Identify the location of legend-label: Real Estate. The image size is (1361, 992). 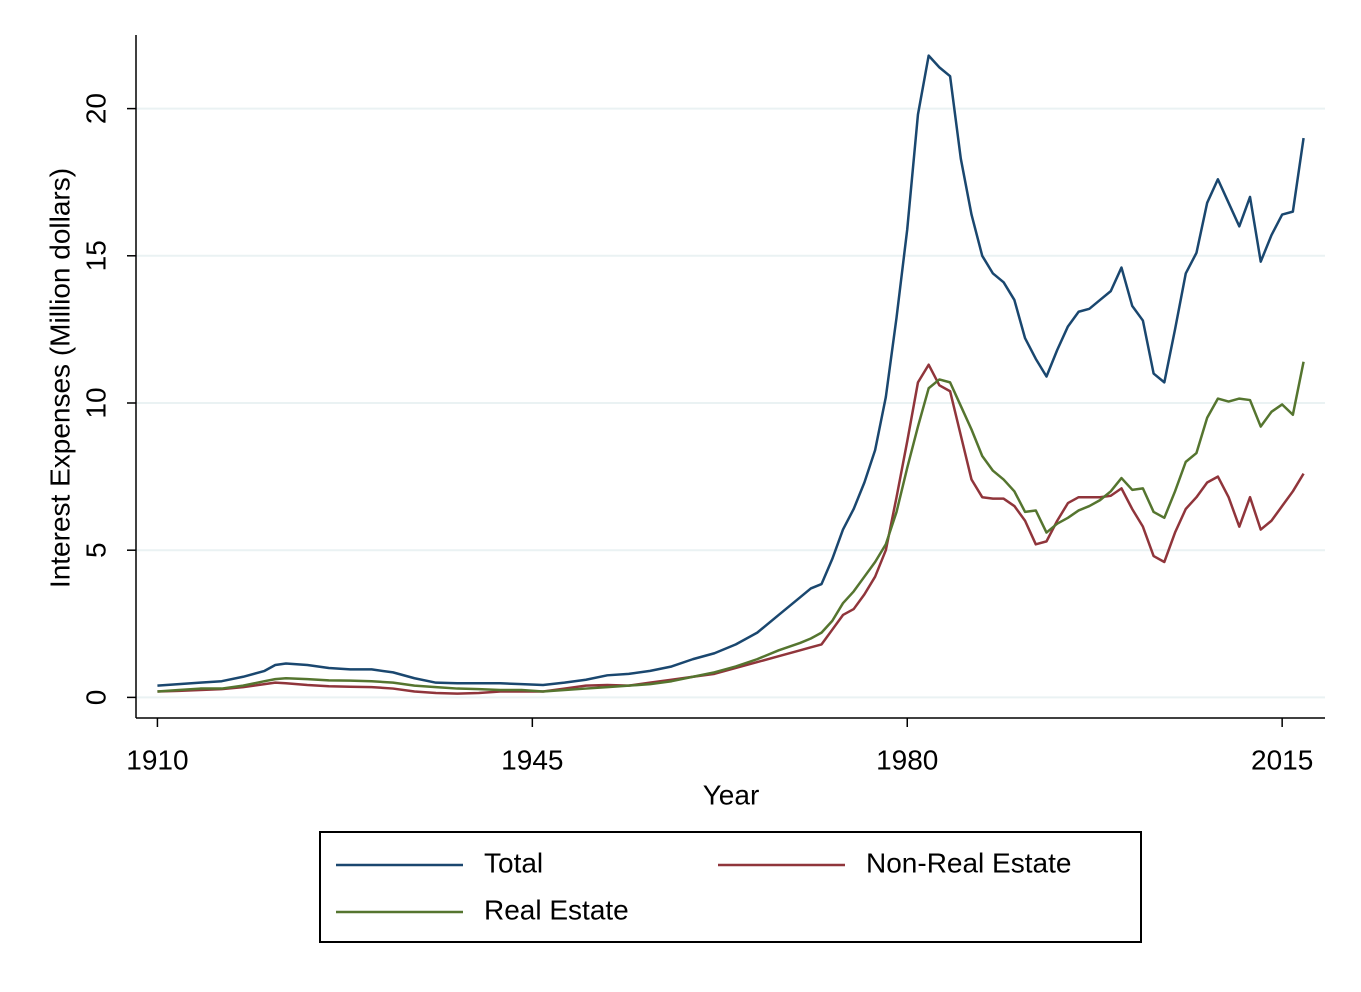
(556, 909).